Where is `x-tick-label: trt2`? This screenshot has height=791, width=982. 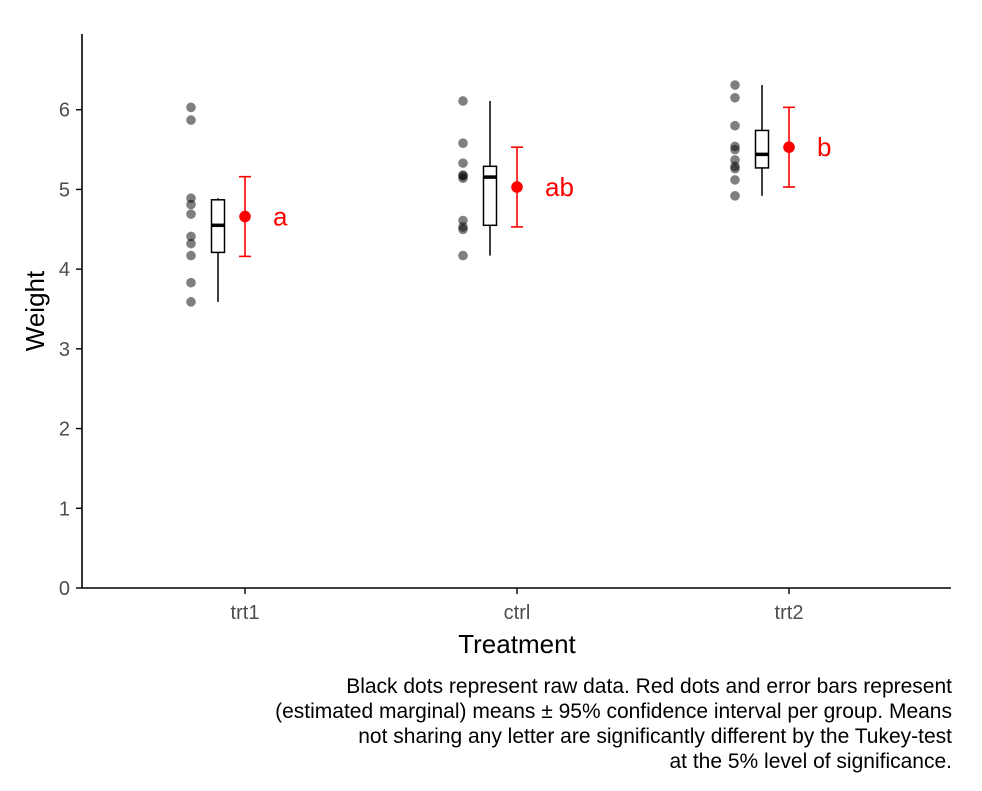
x-tick-label: trt2 is located at coordinates (789, 613).